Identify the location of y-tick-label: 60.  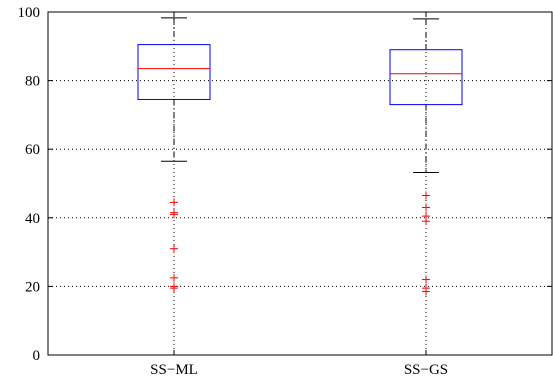
(32, 150).